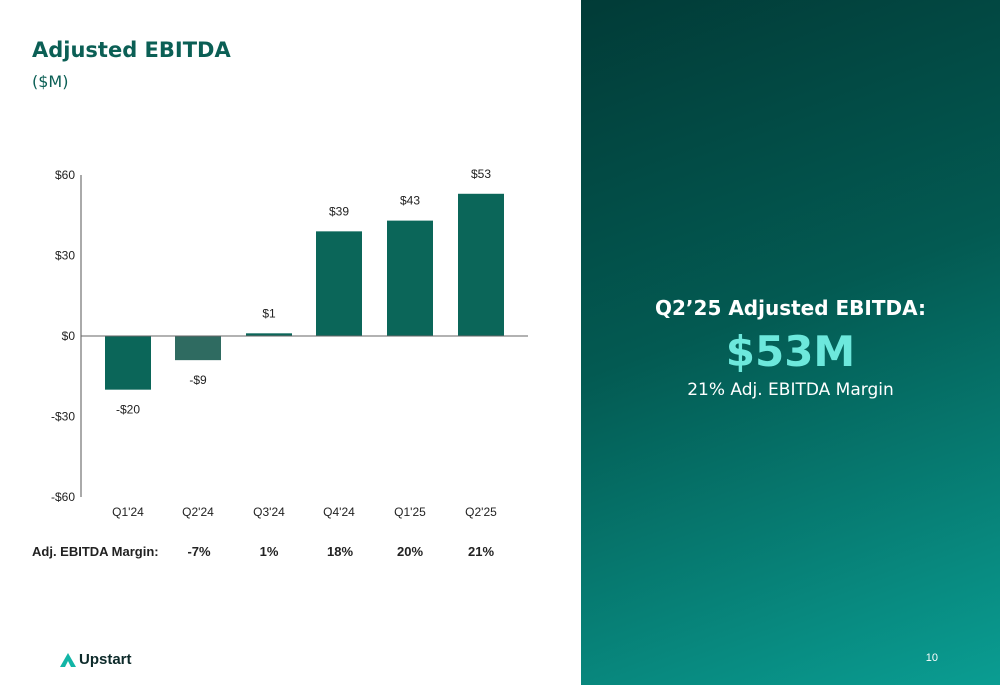  Describe the element at coordinates (481, 174) in the screenshot. I see `data-label: $53` at that location.